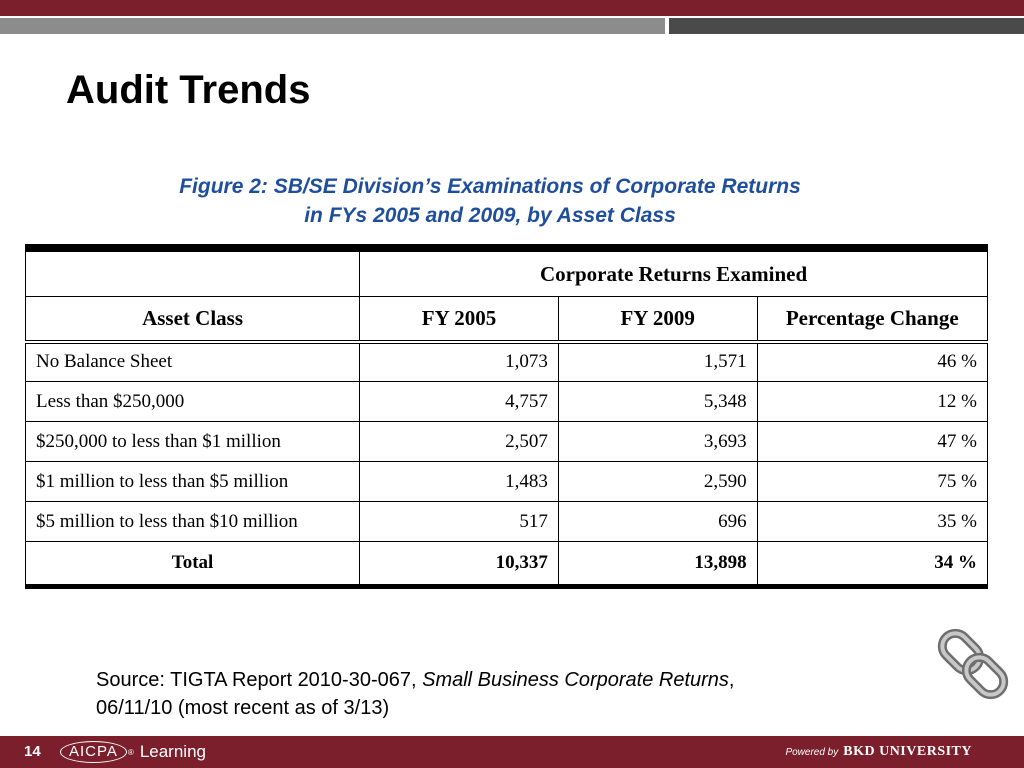 The width and height of the screenshot is (1024, 768). Describe the element at coordinates (32, 751) in the screenshot. I see `page-number: 14` at that location.